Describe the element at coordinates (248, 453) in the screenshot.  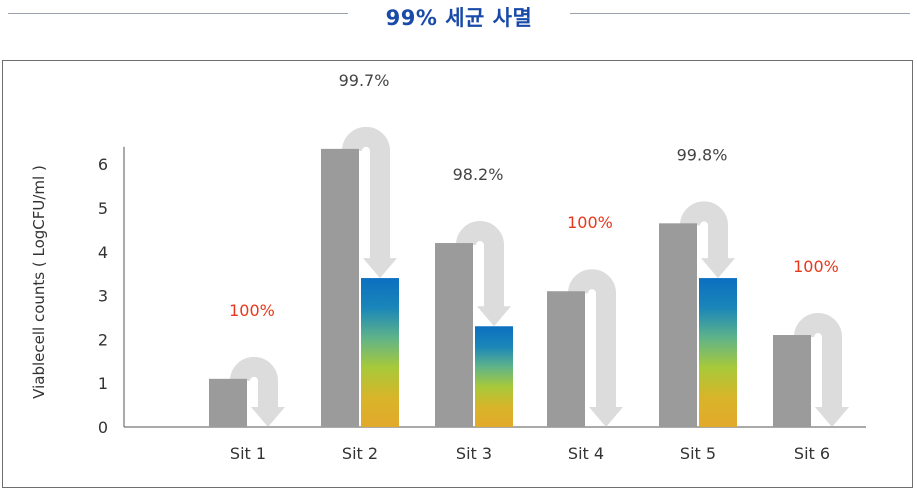
I see `x-tick-label: Sit 1` at that location.